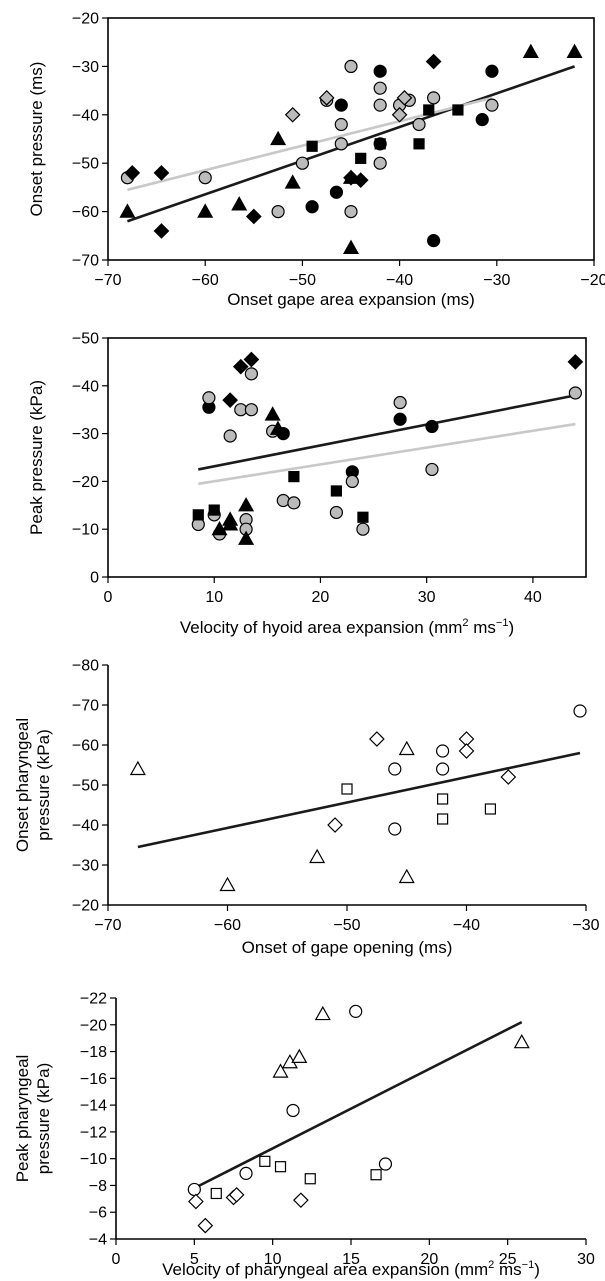 Image resolution: width=605 pixels, height=1281 pixels. Describe the element at coordinates (85, 746) in the screenshot. I see `y-tick-label: −60` at that location.